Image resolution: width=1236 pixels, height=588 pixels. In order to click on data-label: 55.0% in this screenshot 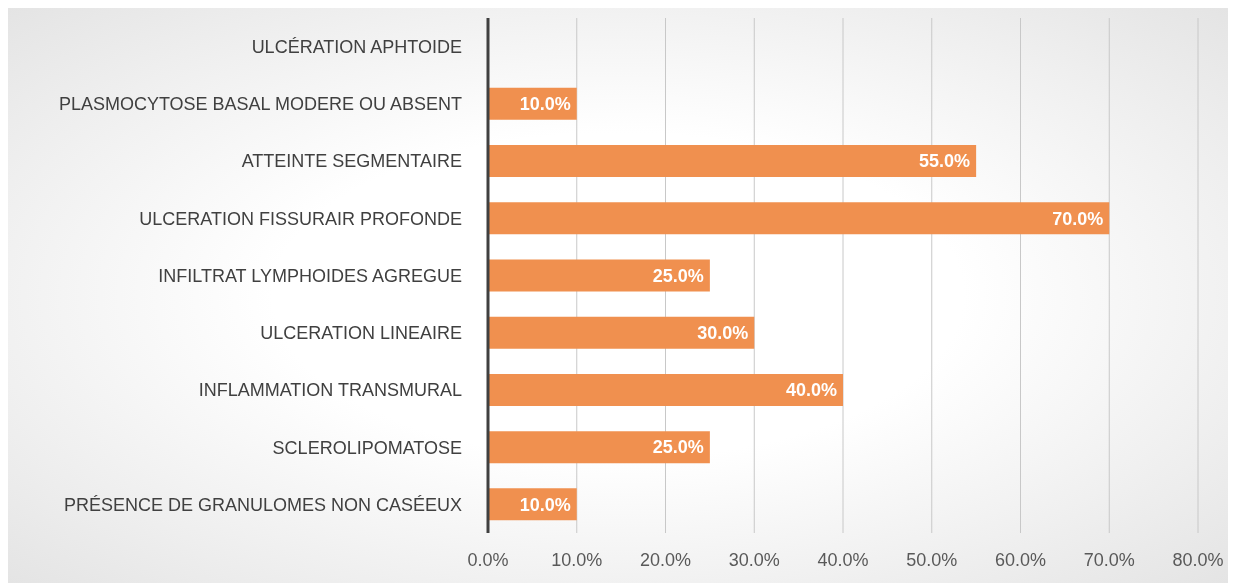, I will do `click(945, 161)`.